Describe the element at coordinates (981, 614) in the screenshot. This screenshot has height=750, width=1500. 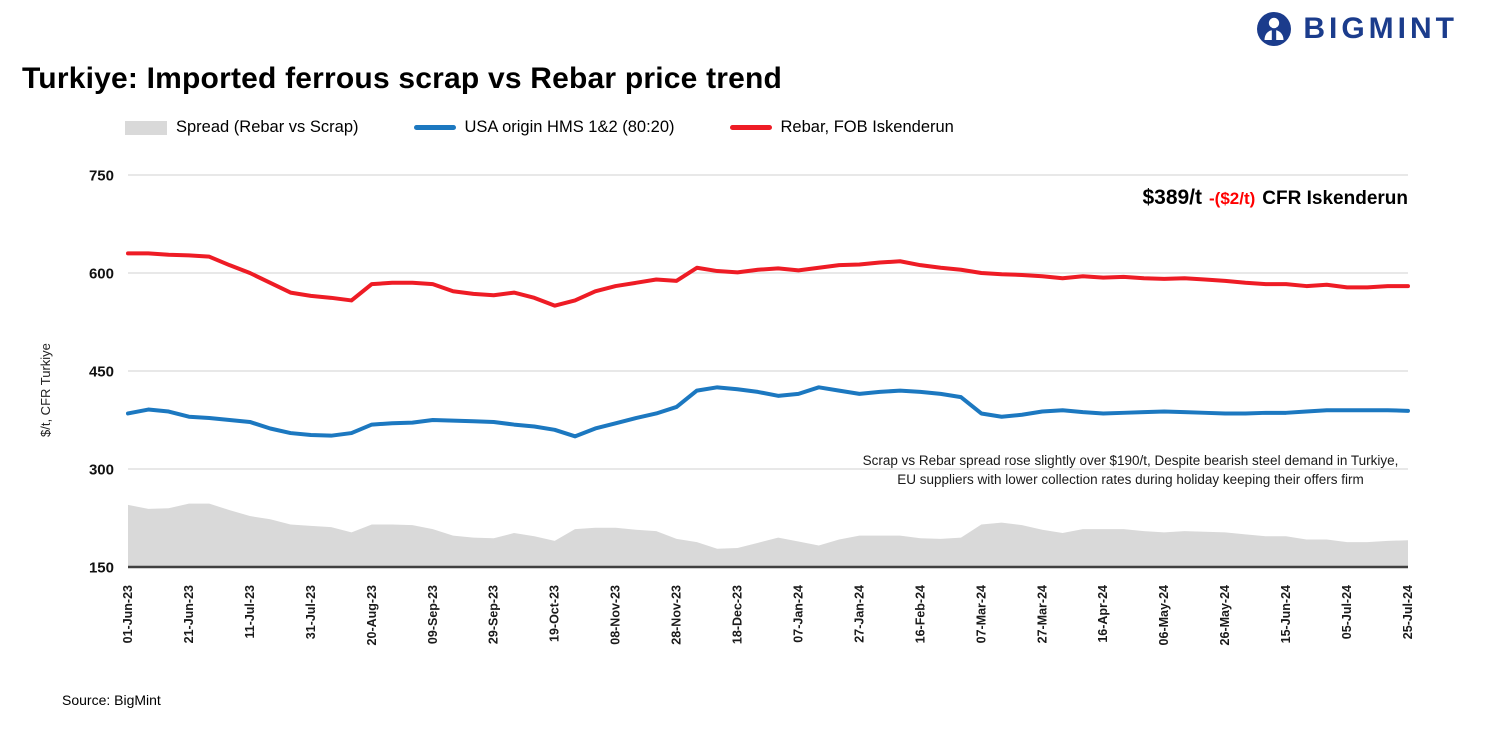
I see `x-tick-label: 07-Mar-24` at that location.